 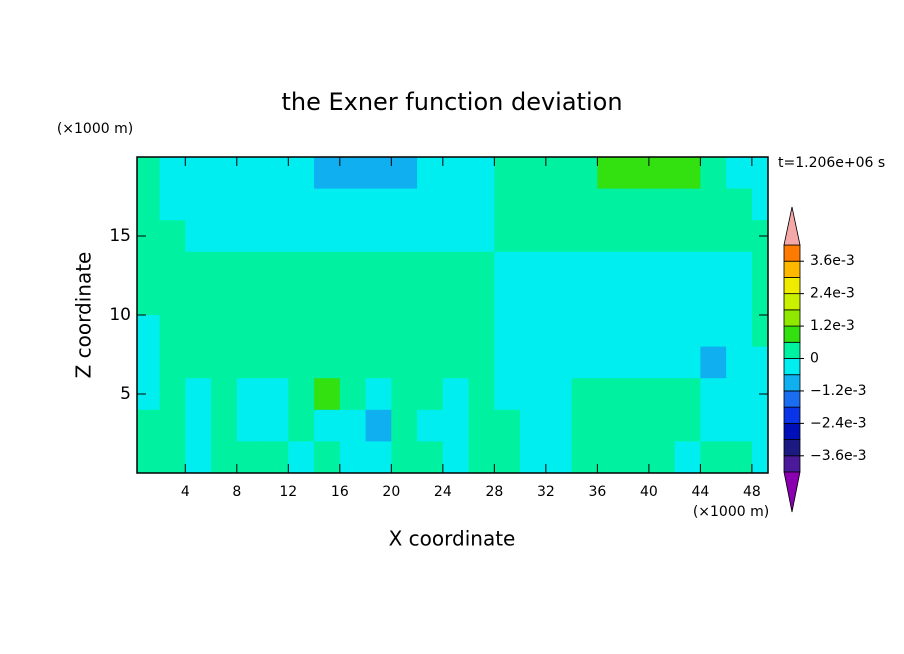 What do you see at coordinates (340, 492) in the screenshot?
I see `x-tick-label: 16` at bounding box center [340, 492].